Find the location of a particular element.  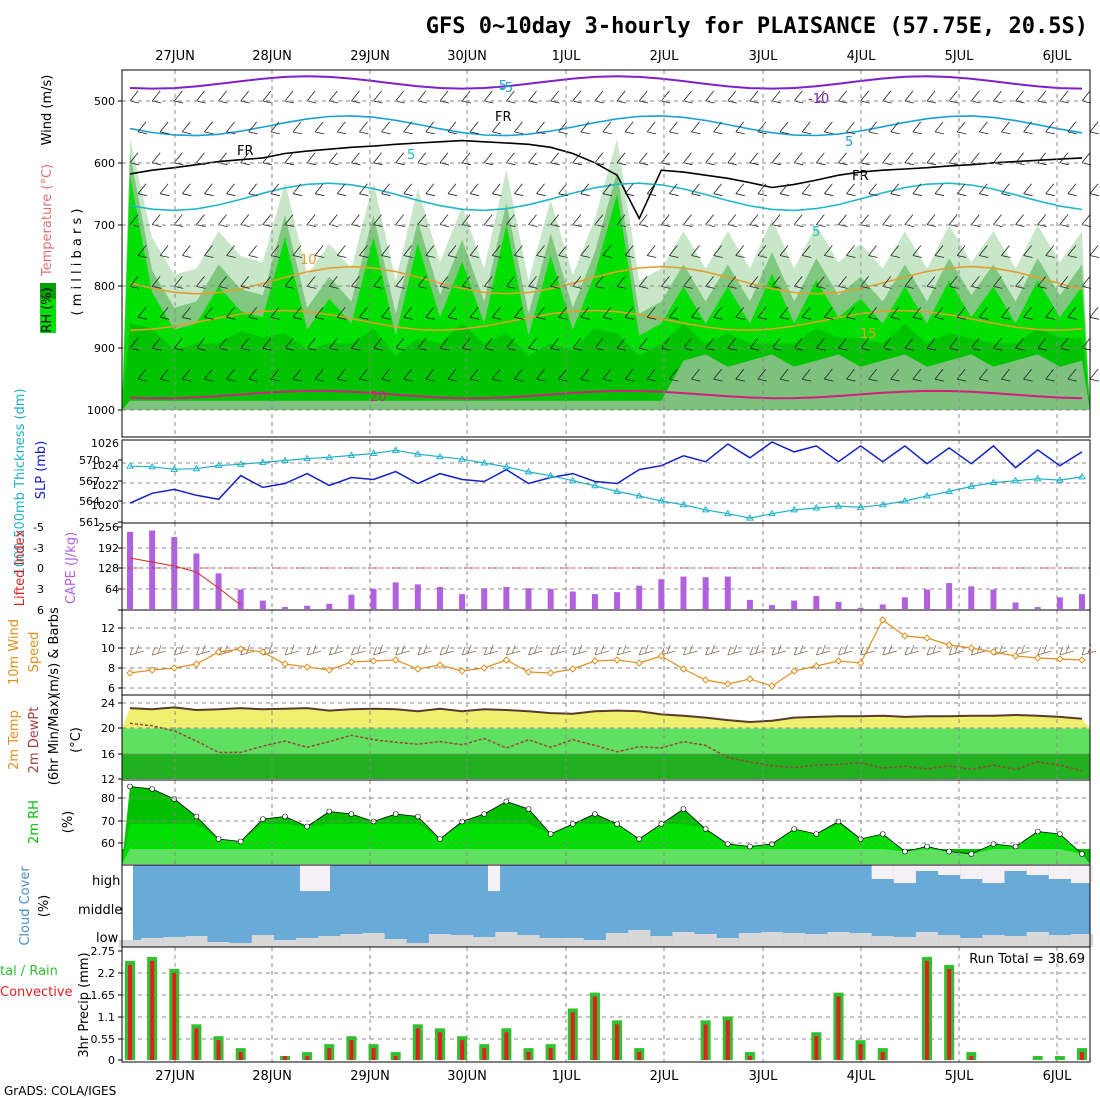

y-tick-label: 3 is located at coordinates (40, 589).